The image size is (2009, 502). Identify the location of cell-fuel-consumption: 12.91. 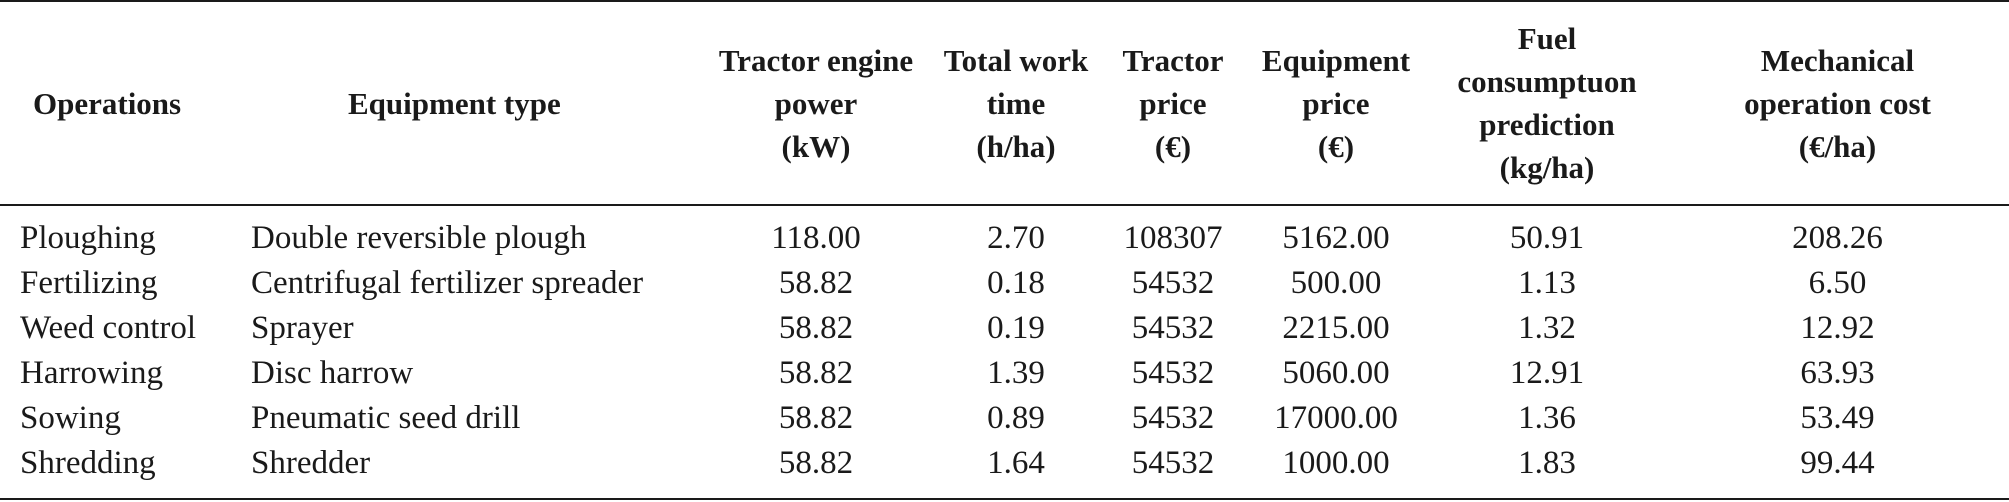
(1547, 373).